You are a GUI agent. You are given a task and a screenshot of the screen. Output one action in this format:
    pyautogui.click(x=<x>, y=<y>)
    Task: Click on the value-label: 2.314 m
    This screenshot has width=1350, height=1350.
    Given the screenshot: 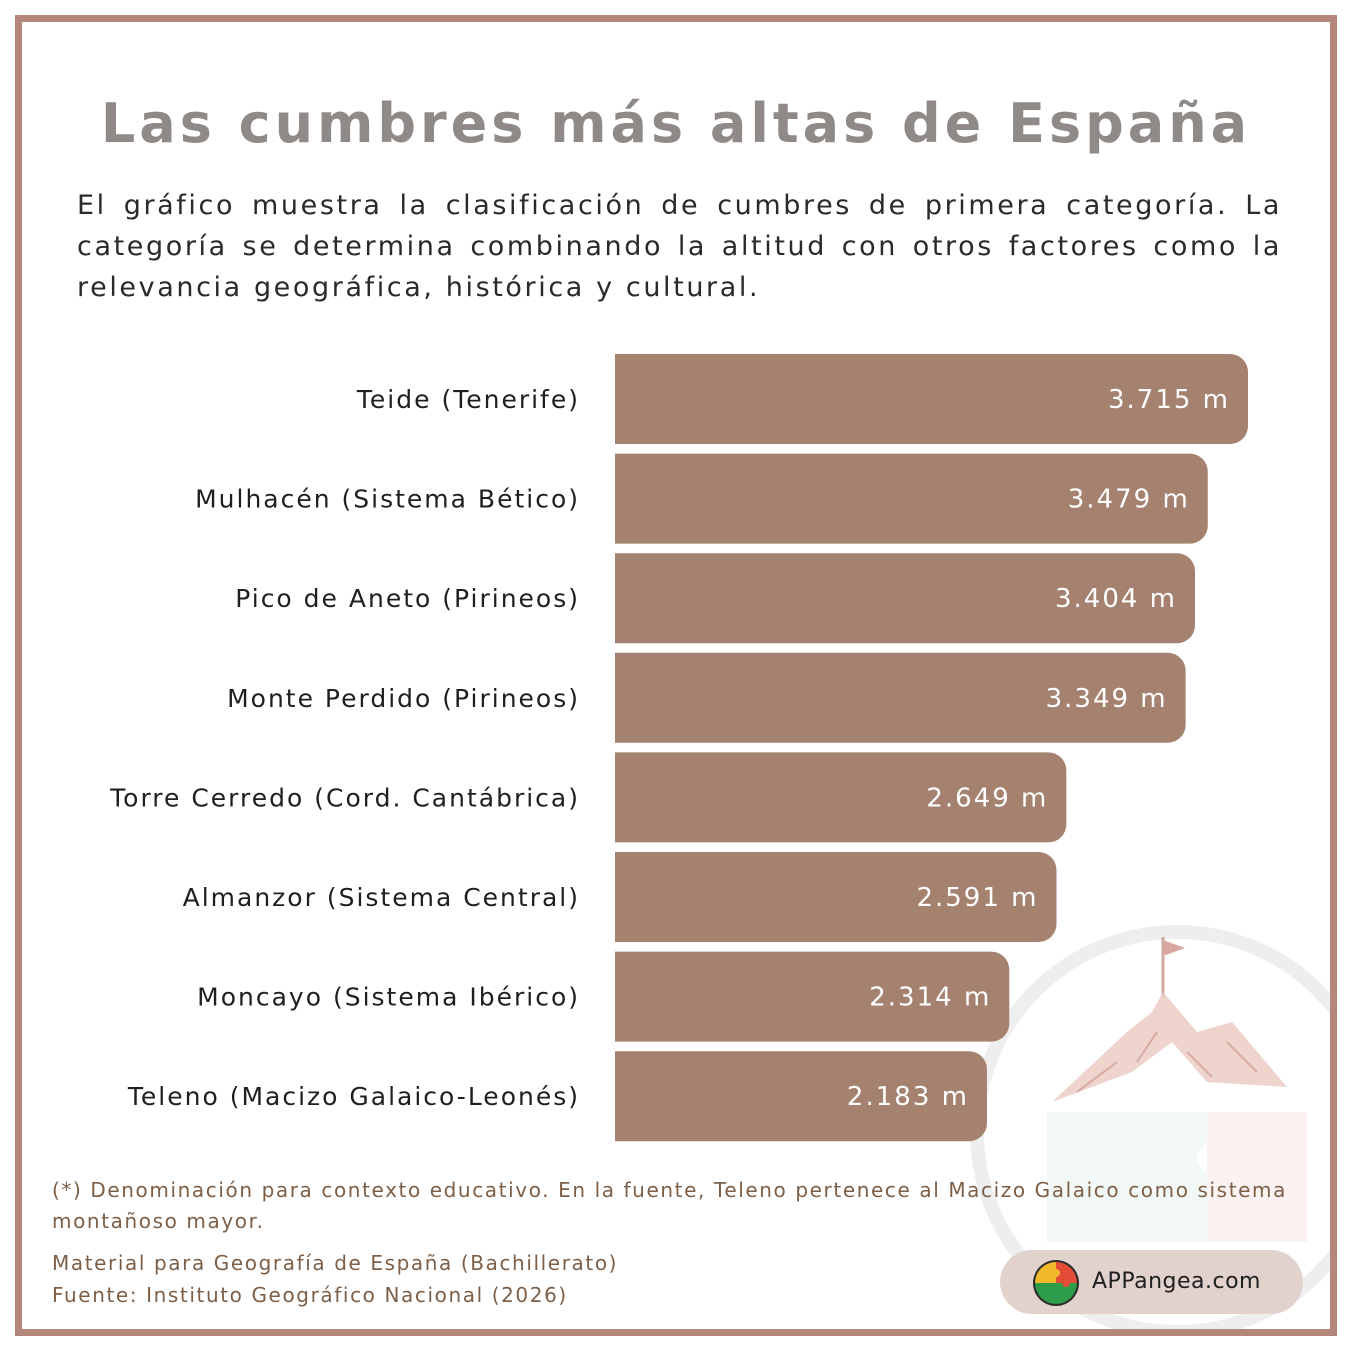 What is the action you would take?
    pyautogui.click(x=930, y=998)
    